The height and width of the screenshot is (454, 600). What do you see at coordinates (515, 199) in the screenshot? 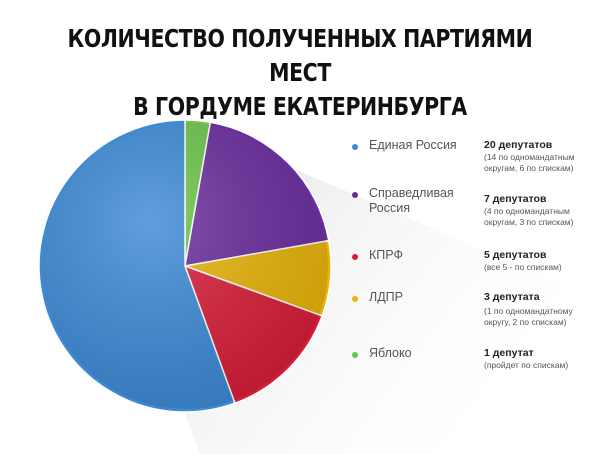
I see `legend-count: 7 депутатов` at bounding box center [515, 199].